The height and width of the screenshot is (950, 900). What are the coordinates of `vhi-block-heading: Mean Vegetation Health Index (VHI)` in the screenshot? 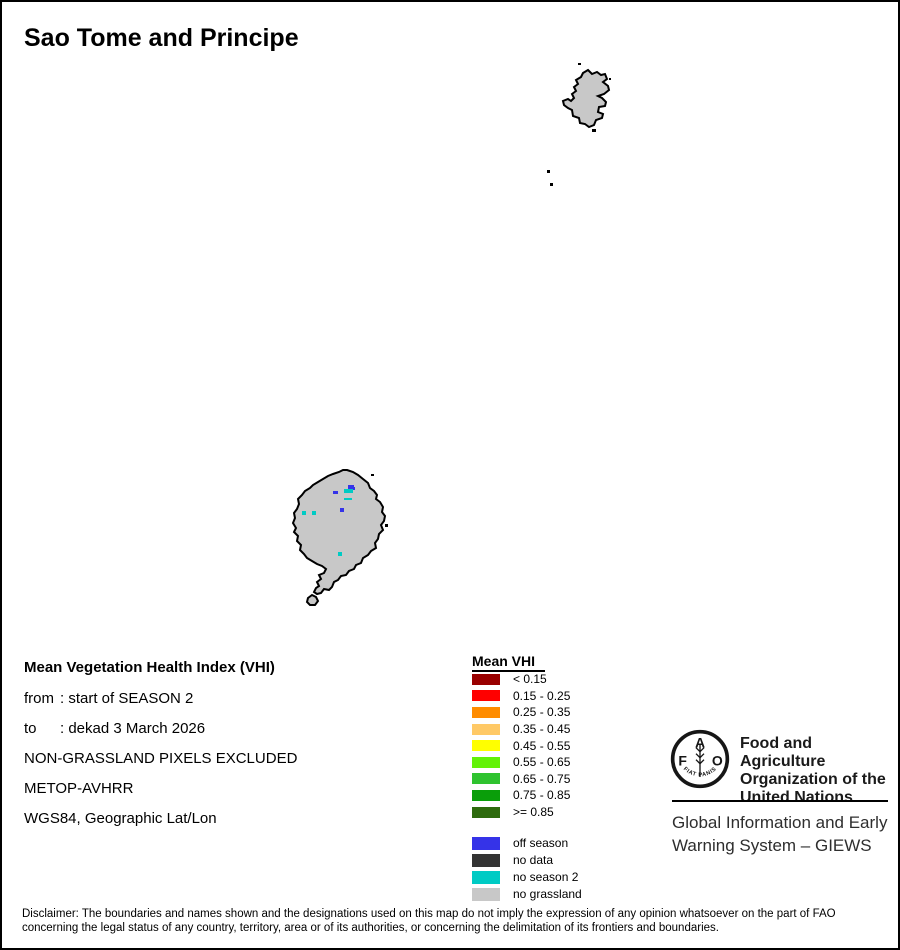 It's located at (149, 667).